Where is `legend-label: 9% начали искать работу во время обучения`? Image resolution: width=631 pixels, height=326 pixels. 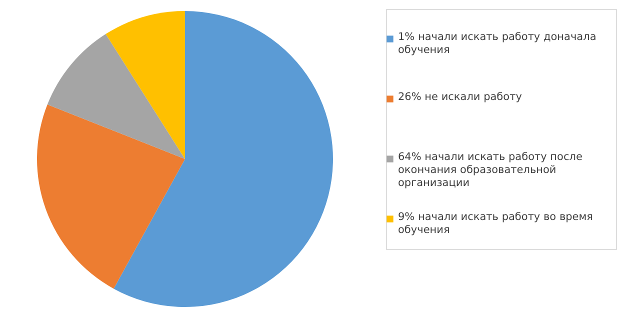
legend-label: 9% начали искать работу во время обучения is located at coordinates (495, 223).